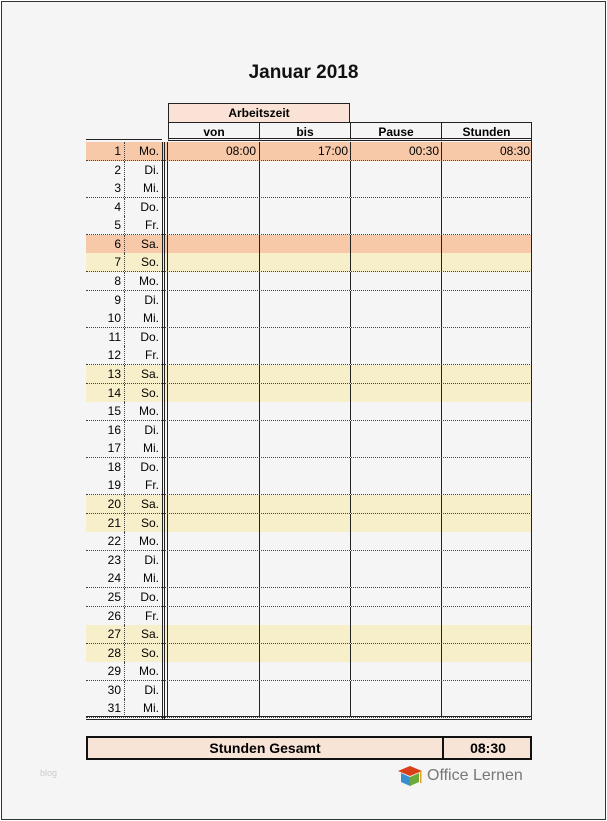  I want to click on cell-pause: 00:30, so click(395, 151).